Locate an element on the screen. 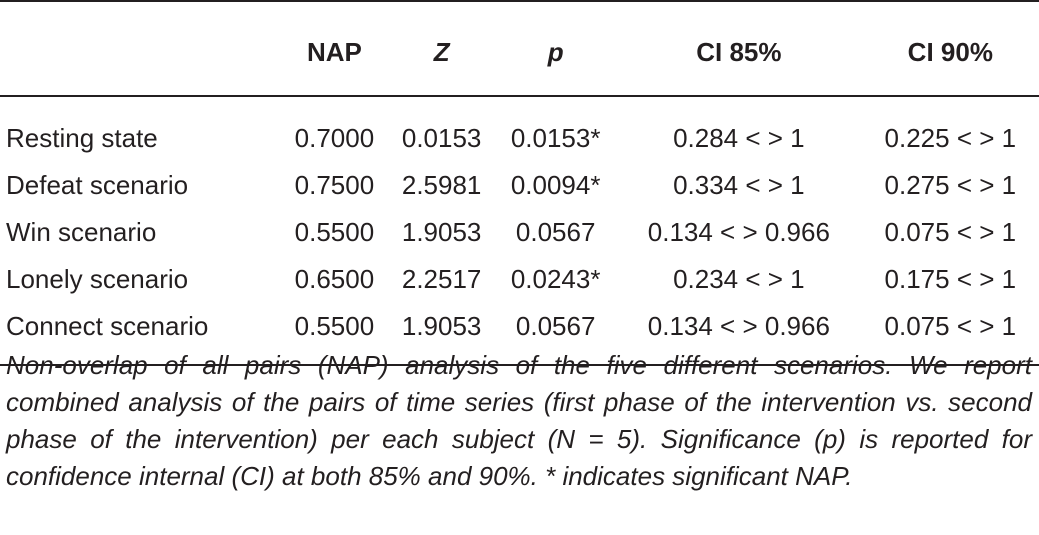 This screenshot has height=535, width=1039. table-cell: 2.5981 is located at coordinates (441, 185).